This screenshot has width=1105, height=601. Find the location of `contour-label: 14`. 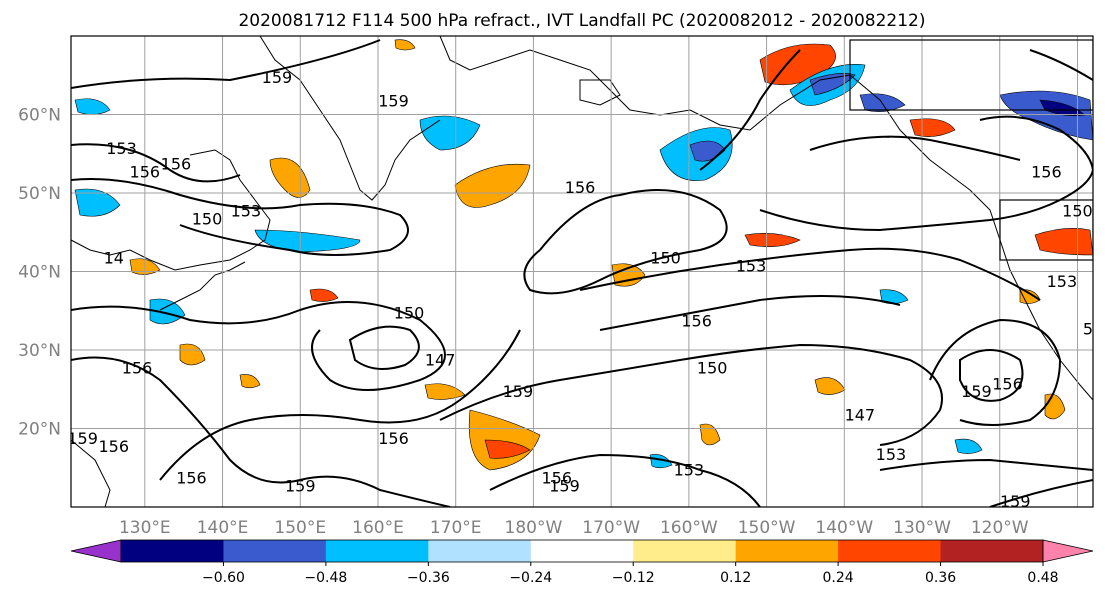

contour-label: 14 is located at coordinates (114, 258).